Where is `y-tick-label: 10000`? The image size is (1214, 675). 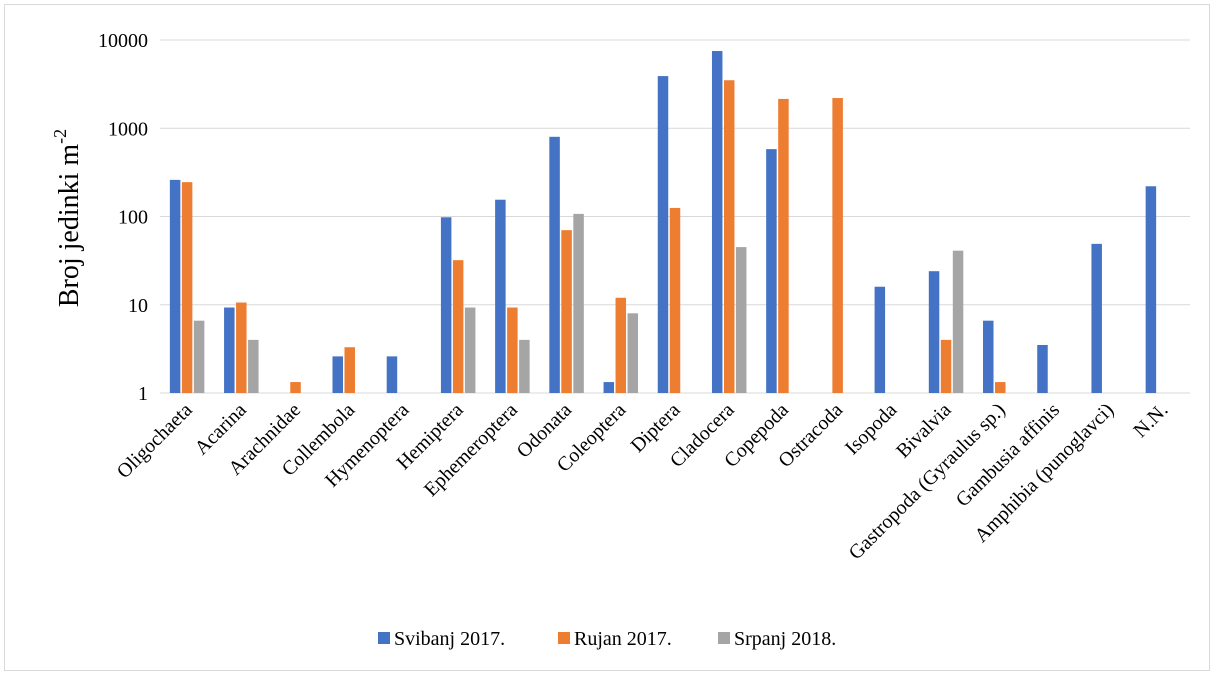
y-tick-label: 10000 is located at coordinates (123, 41).